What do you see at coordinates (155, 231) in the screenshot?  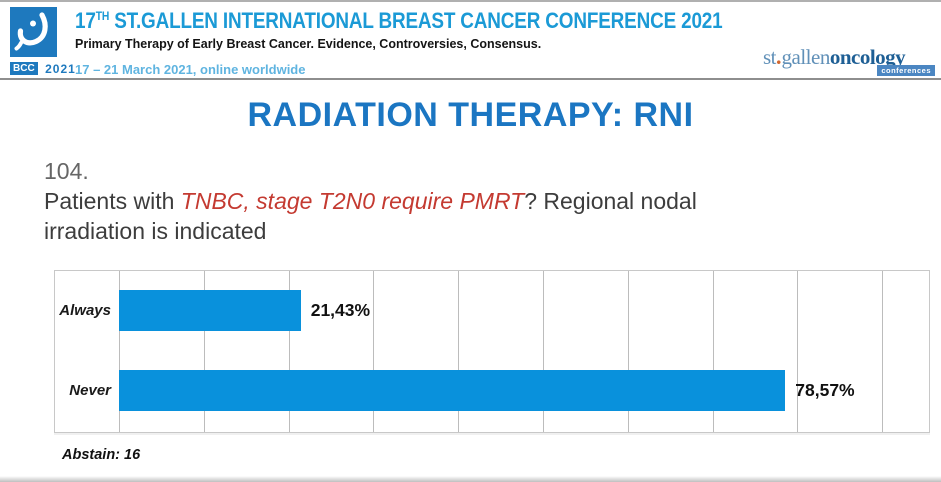 I see `question-line2: irradiation is indicated` at bounding box center [155, 231].